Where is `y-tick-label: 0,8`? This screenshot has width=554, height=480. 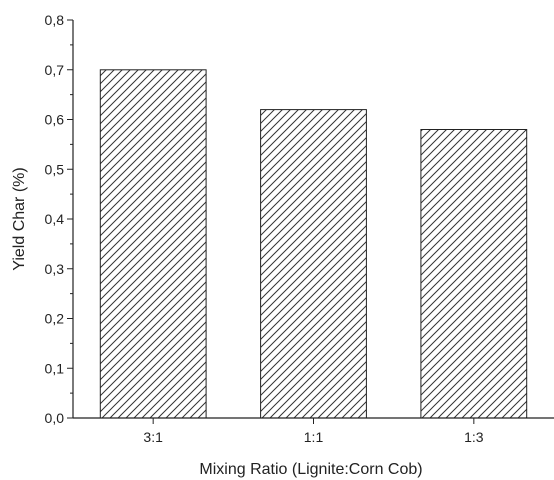
y-tick-label: 0,8 is located at coordinates (55, 20).